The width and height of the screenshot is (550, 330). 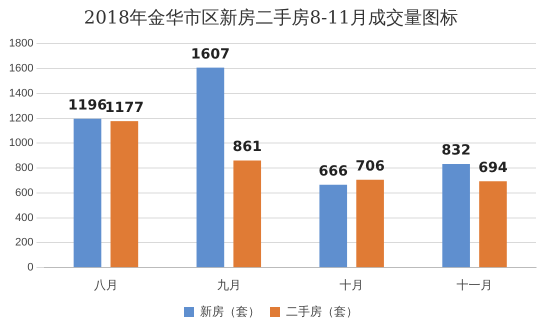 What do you see at coordinates (21, 44) in the screenshot?
I see `y-tick-label: 1800` at bounding box center [21, 44].